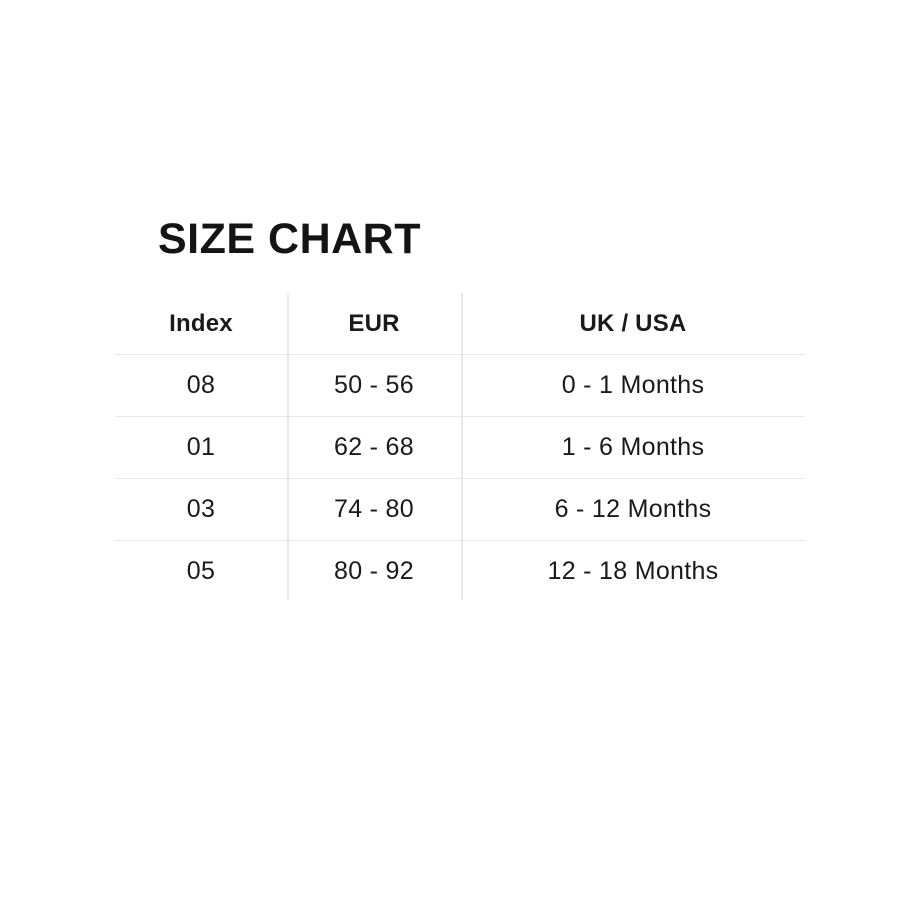 This screenshot has height=920, width=920. Describe the element at coordinates (460, 510) in the screenshot. I see `table-row: 03 74 - 80 6 - 12 Months` at that location.